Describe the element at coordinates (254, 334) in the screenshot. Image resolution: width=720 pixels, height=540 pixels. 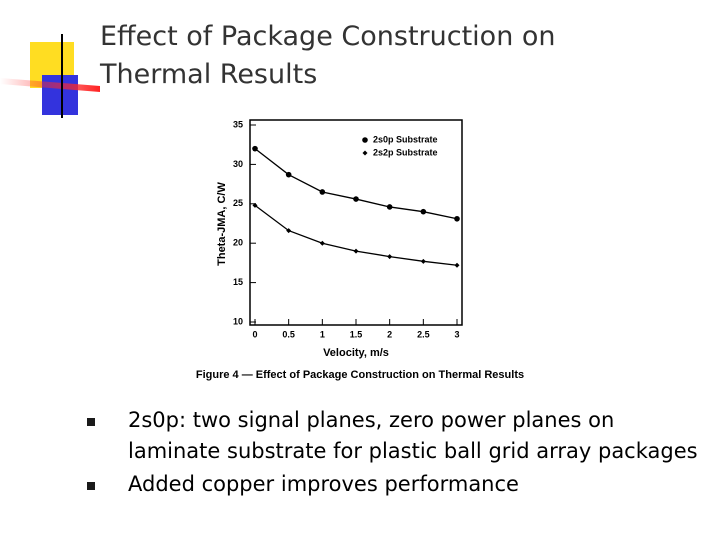
I see `x-tick-label: 0` at that location.